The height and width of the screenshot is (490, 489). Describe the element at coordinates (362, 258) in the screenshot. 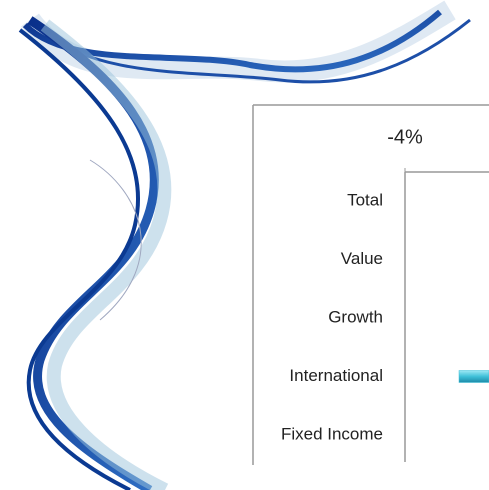

I see `y-tick-label: Value` at that location.